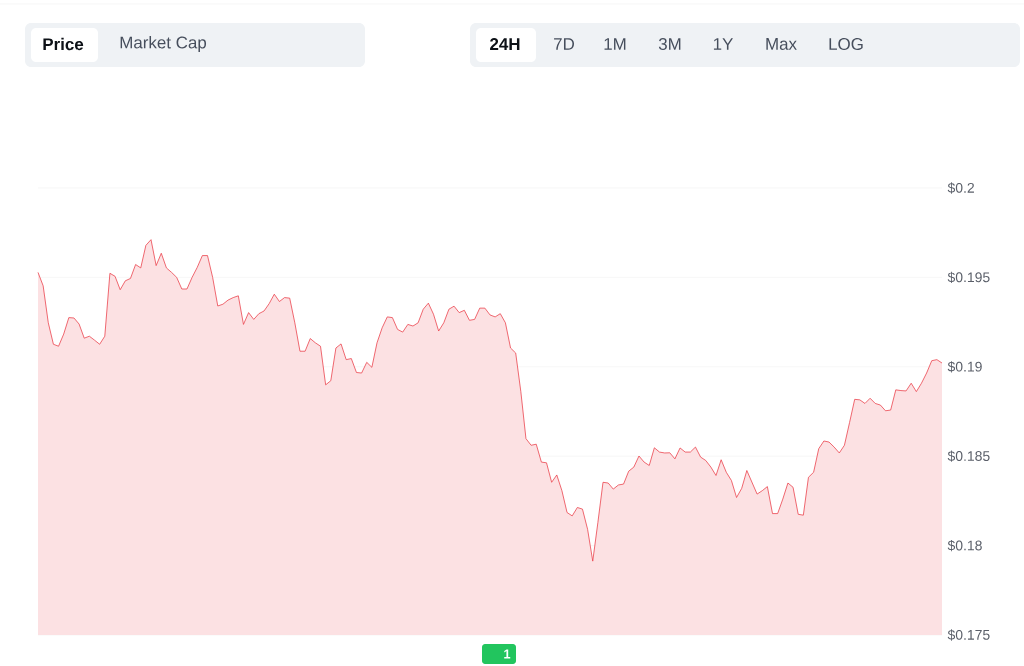  Describe the element at coordinates (615, 44) in the screenshot. I see `text: 1M` at that location.